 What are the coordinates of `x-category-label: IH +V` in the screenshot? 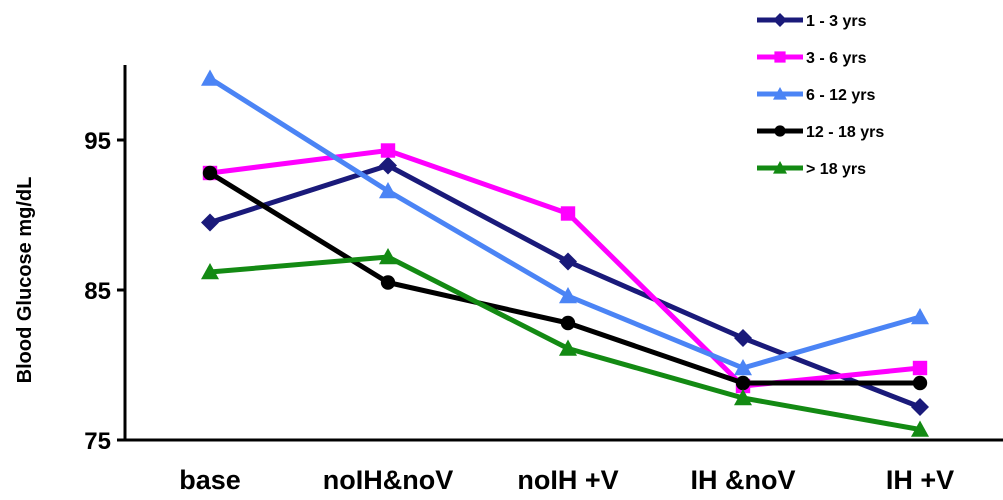 It's located at (920, 480).